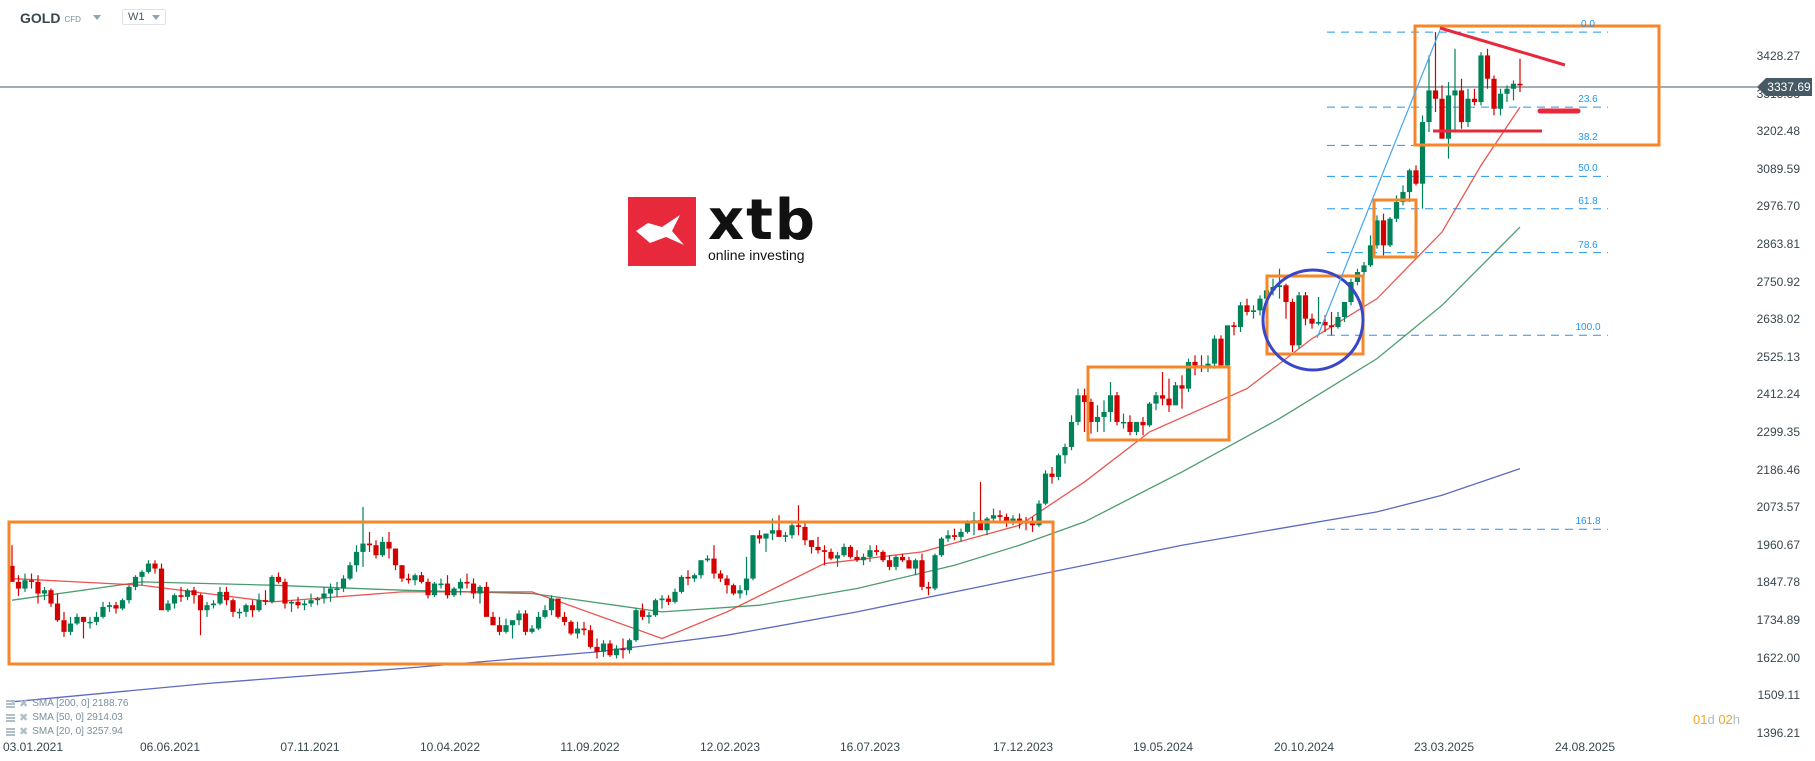 The image size is (1815, 761). I want to click on price-axis-label: 2750.92, so click(1778, 281).